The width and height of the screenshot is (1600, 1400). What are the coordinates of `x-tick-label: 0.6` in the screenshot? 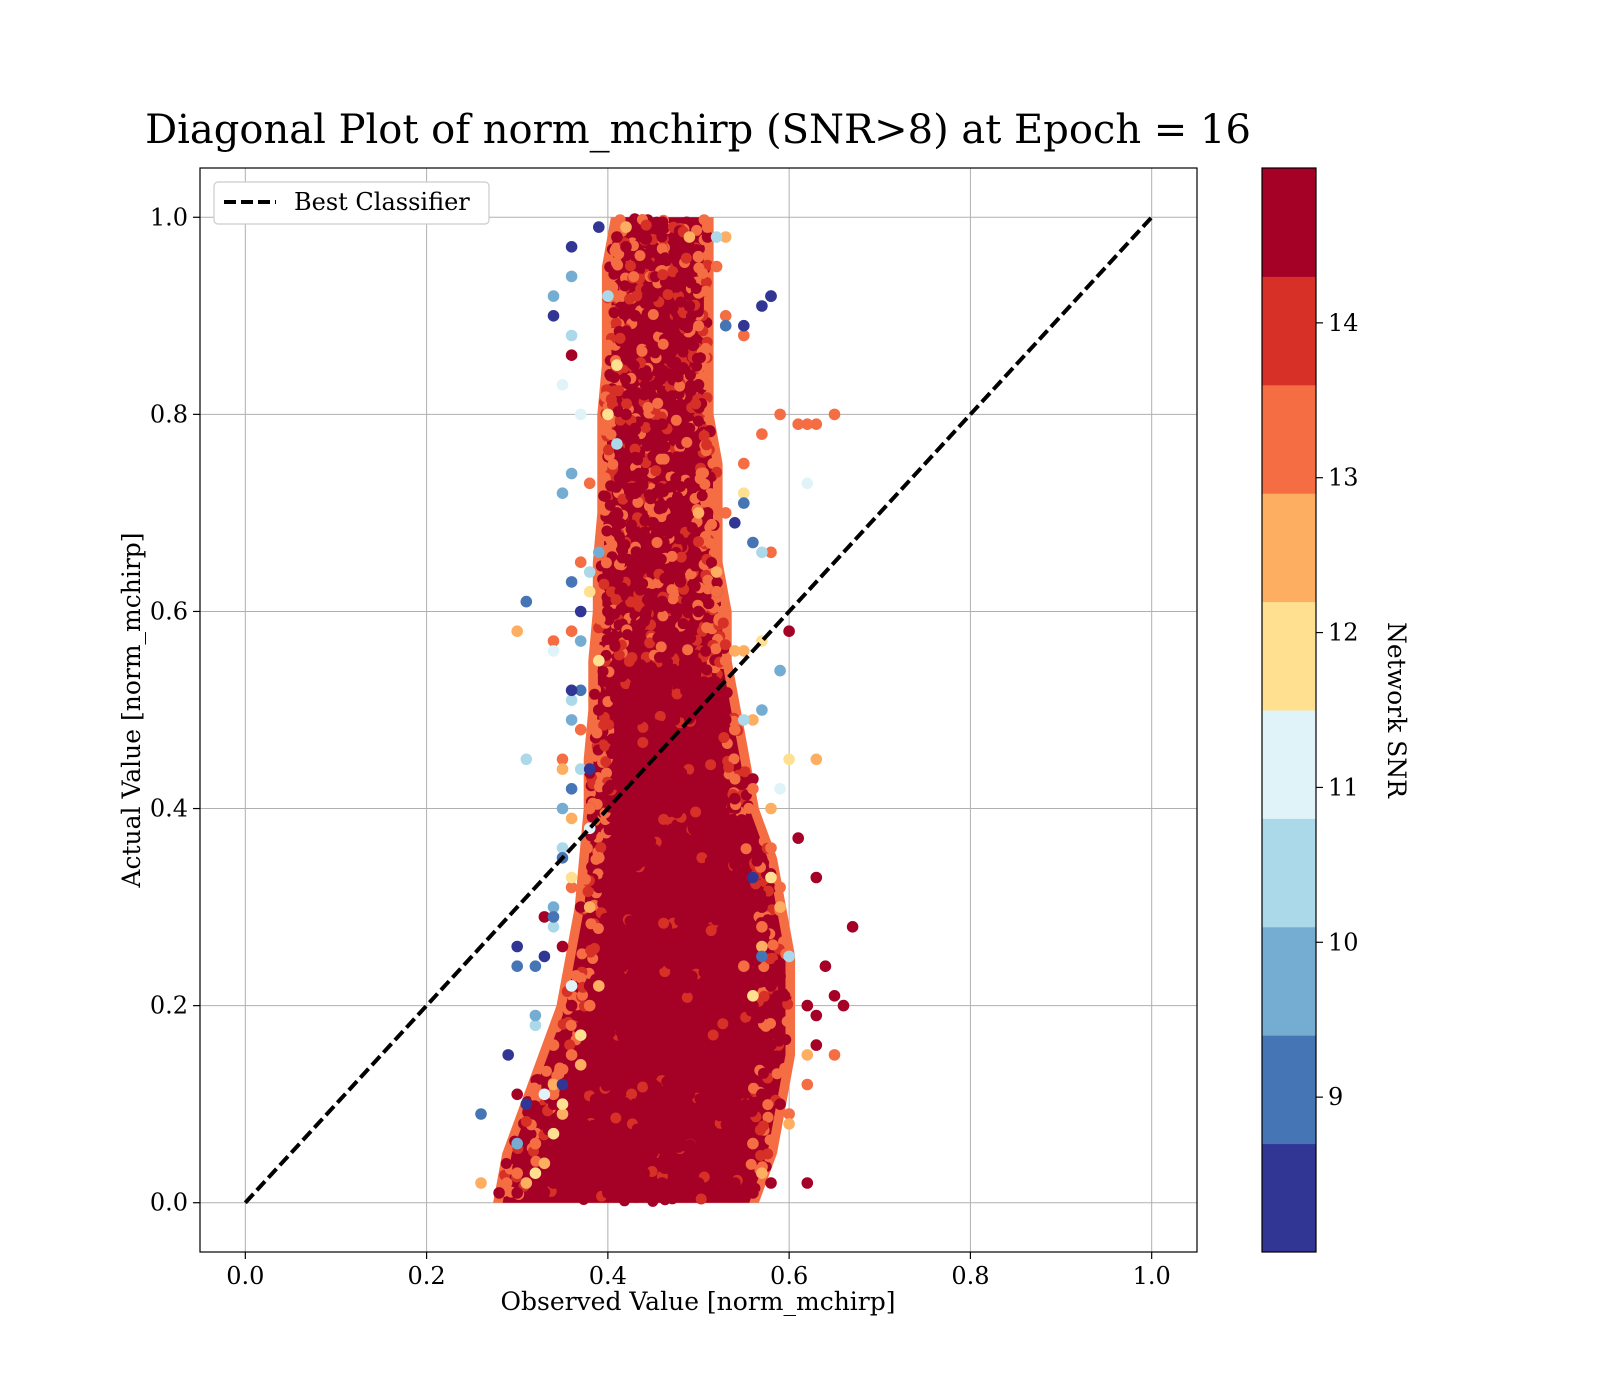 It's located at (789, 1276).